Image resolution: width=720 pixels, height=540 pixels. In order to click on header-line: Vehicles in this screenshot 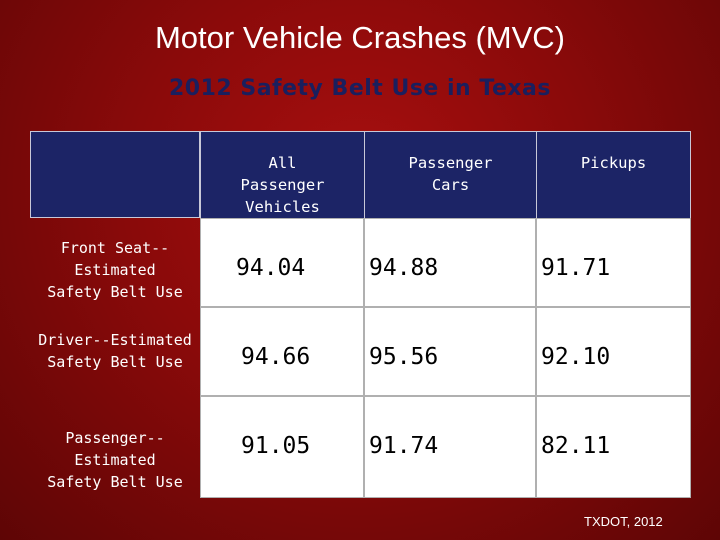, I will do `click(282, 207)`.